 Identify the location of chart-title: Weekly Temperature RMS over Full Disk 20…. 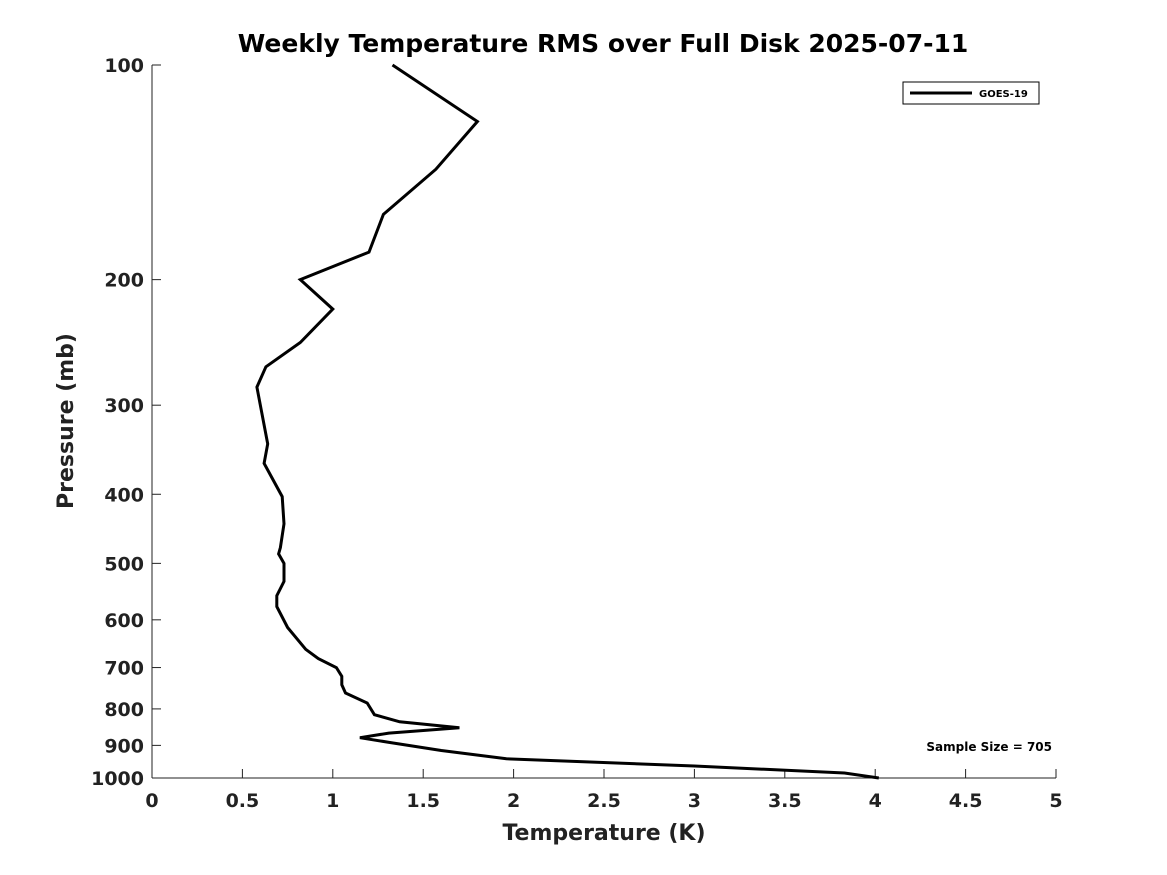
(603, 43).